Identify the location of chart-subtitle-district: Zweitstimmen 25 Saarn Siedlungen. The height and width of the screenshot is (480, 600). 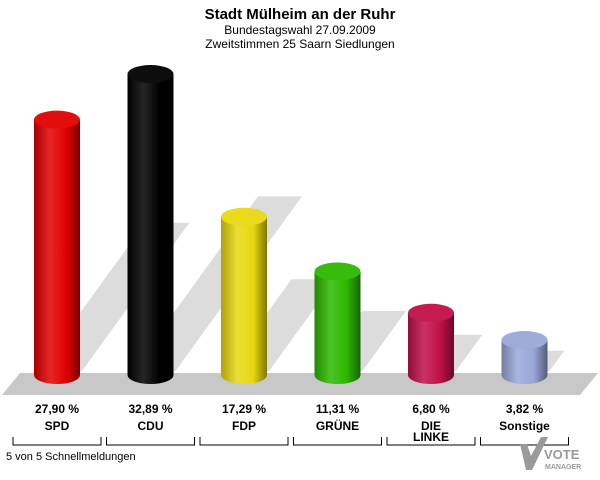
(299, 44).